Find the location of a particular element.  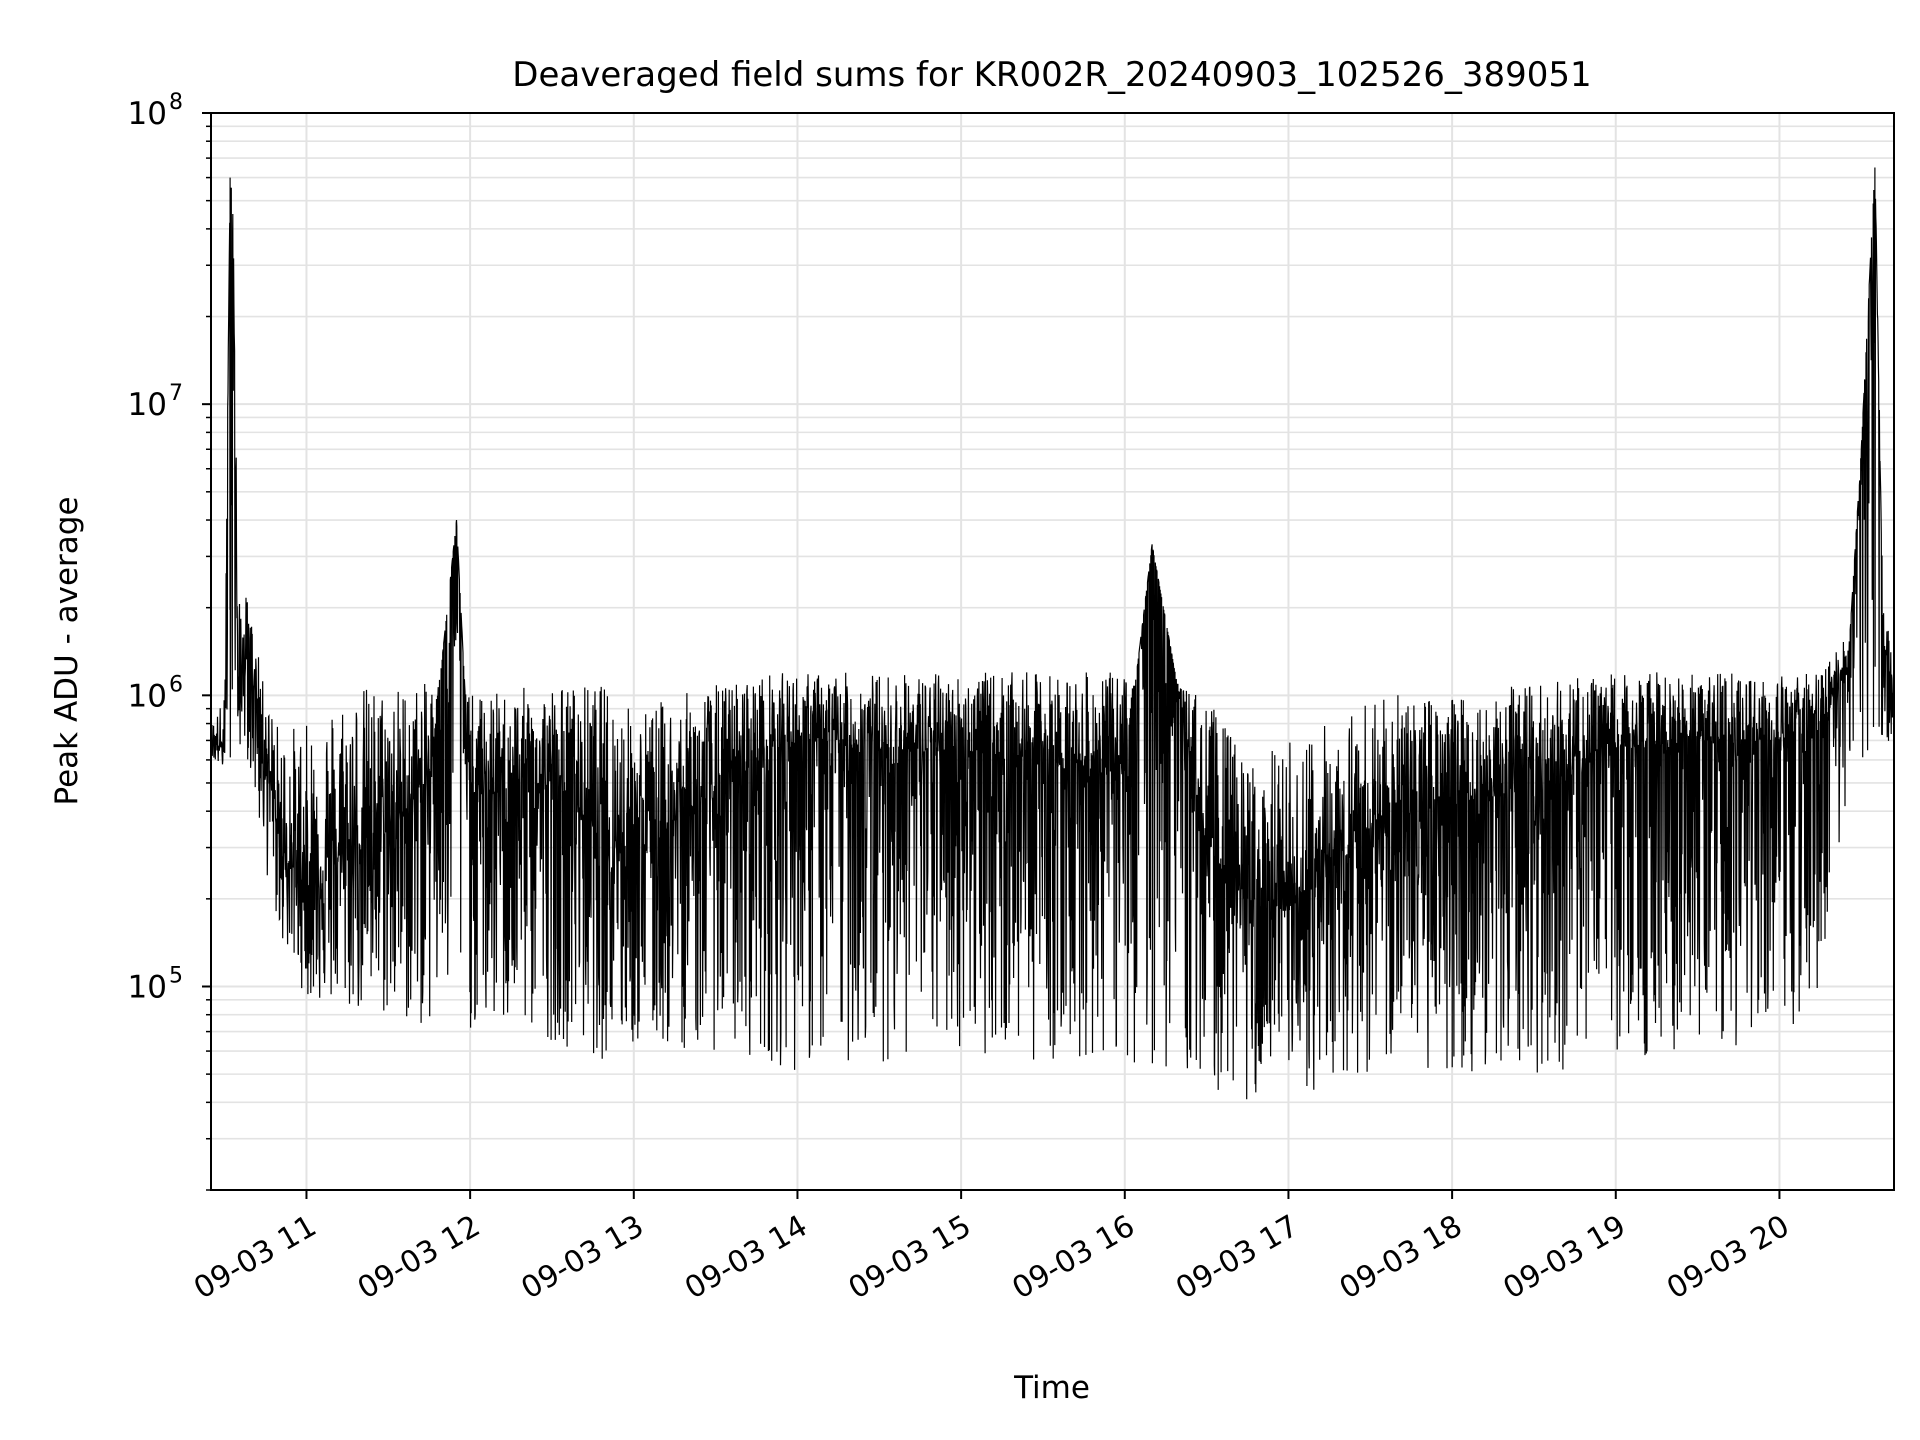

y-axis-label: Peak ADU - average is located at coordinates (67, 650).